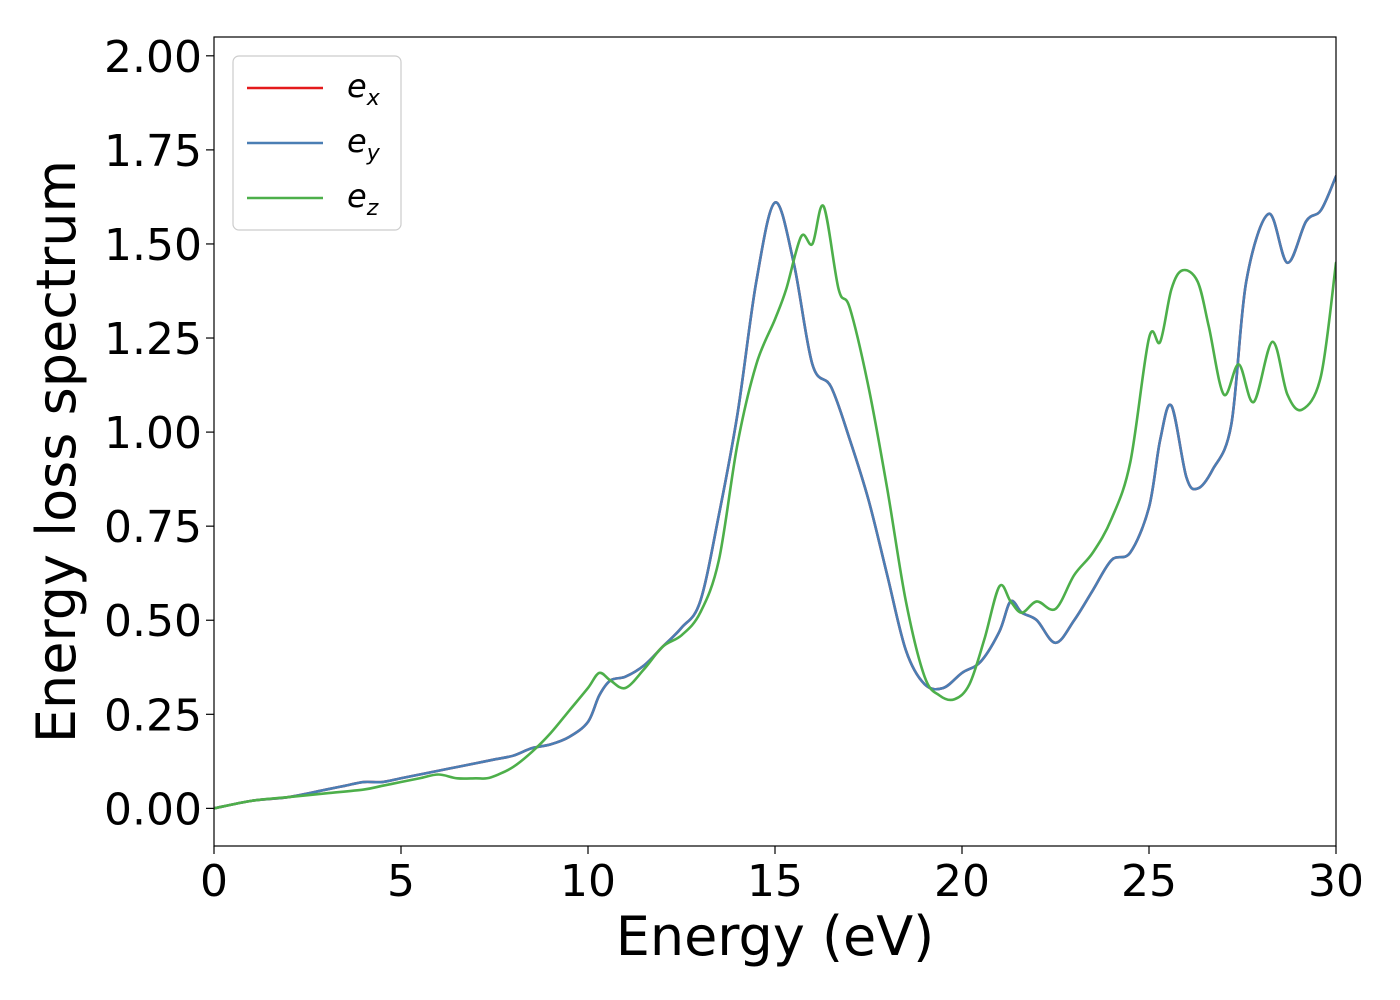  Describe the element at coordinates (153, 245) in the screenshot. I see `y-tick-label: 1.50` at that location.